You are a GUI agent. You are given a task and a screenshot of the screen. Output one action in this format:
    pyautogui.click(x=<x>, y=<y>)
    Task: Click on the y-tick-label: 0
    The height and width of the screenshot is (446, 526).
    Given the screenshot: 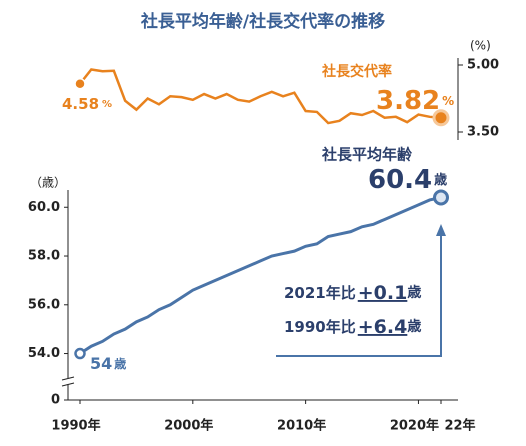 What is the action you would take?
    pyautogui.click(x=55, y=400)
    